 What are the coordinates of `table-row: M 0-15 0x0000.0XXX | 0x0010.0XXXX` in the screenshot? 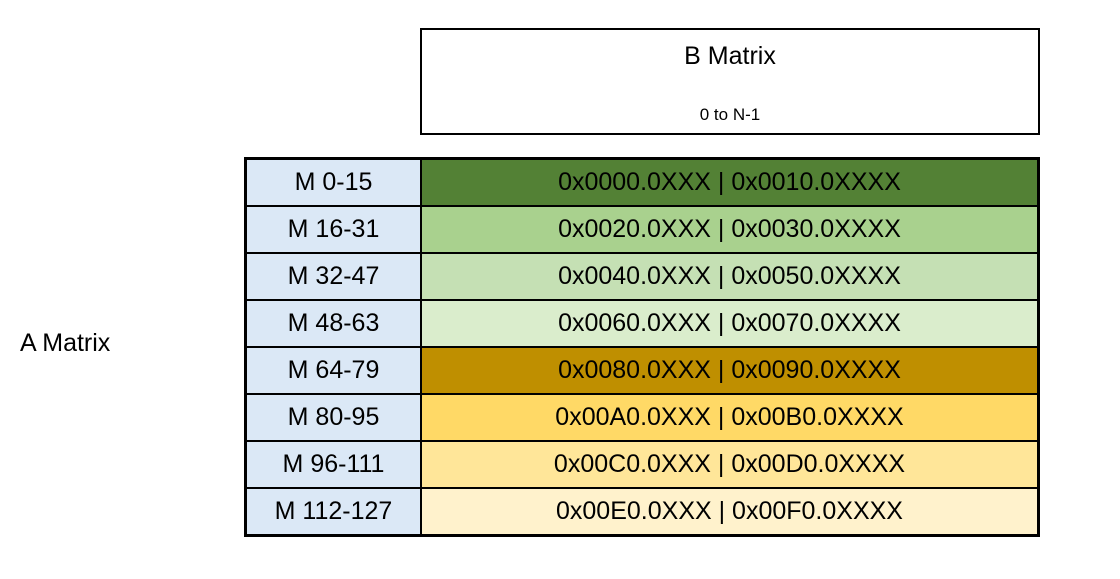 It's located at (642, 182).